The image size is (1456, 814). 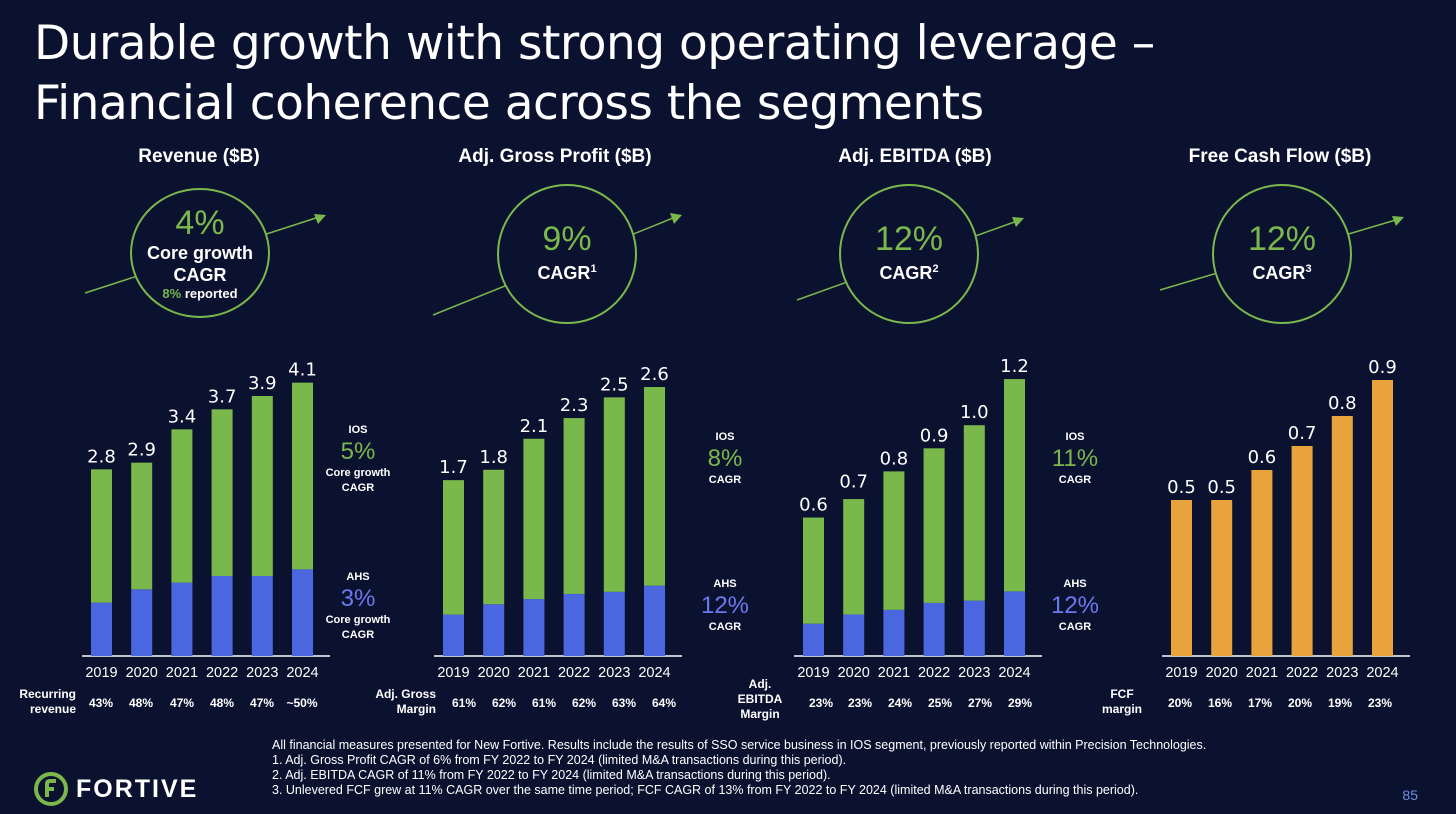 I want to click on bar-value-label: 0.7, so click(x=853, y=481).